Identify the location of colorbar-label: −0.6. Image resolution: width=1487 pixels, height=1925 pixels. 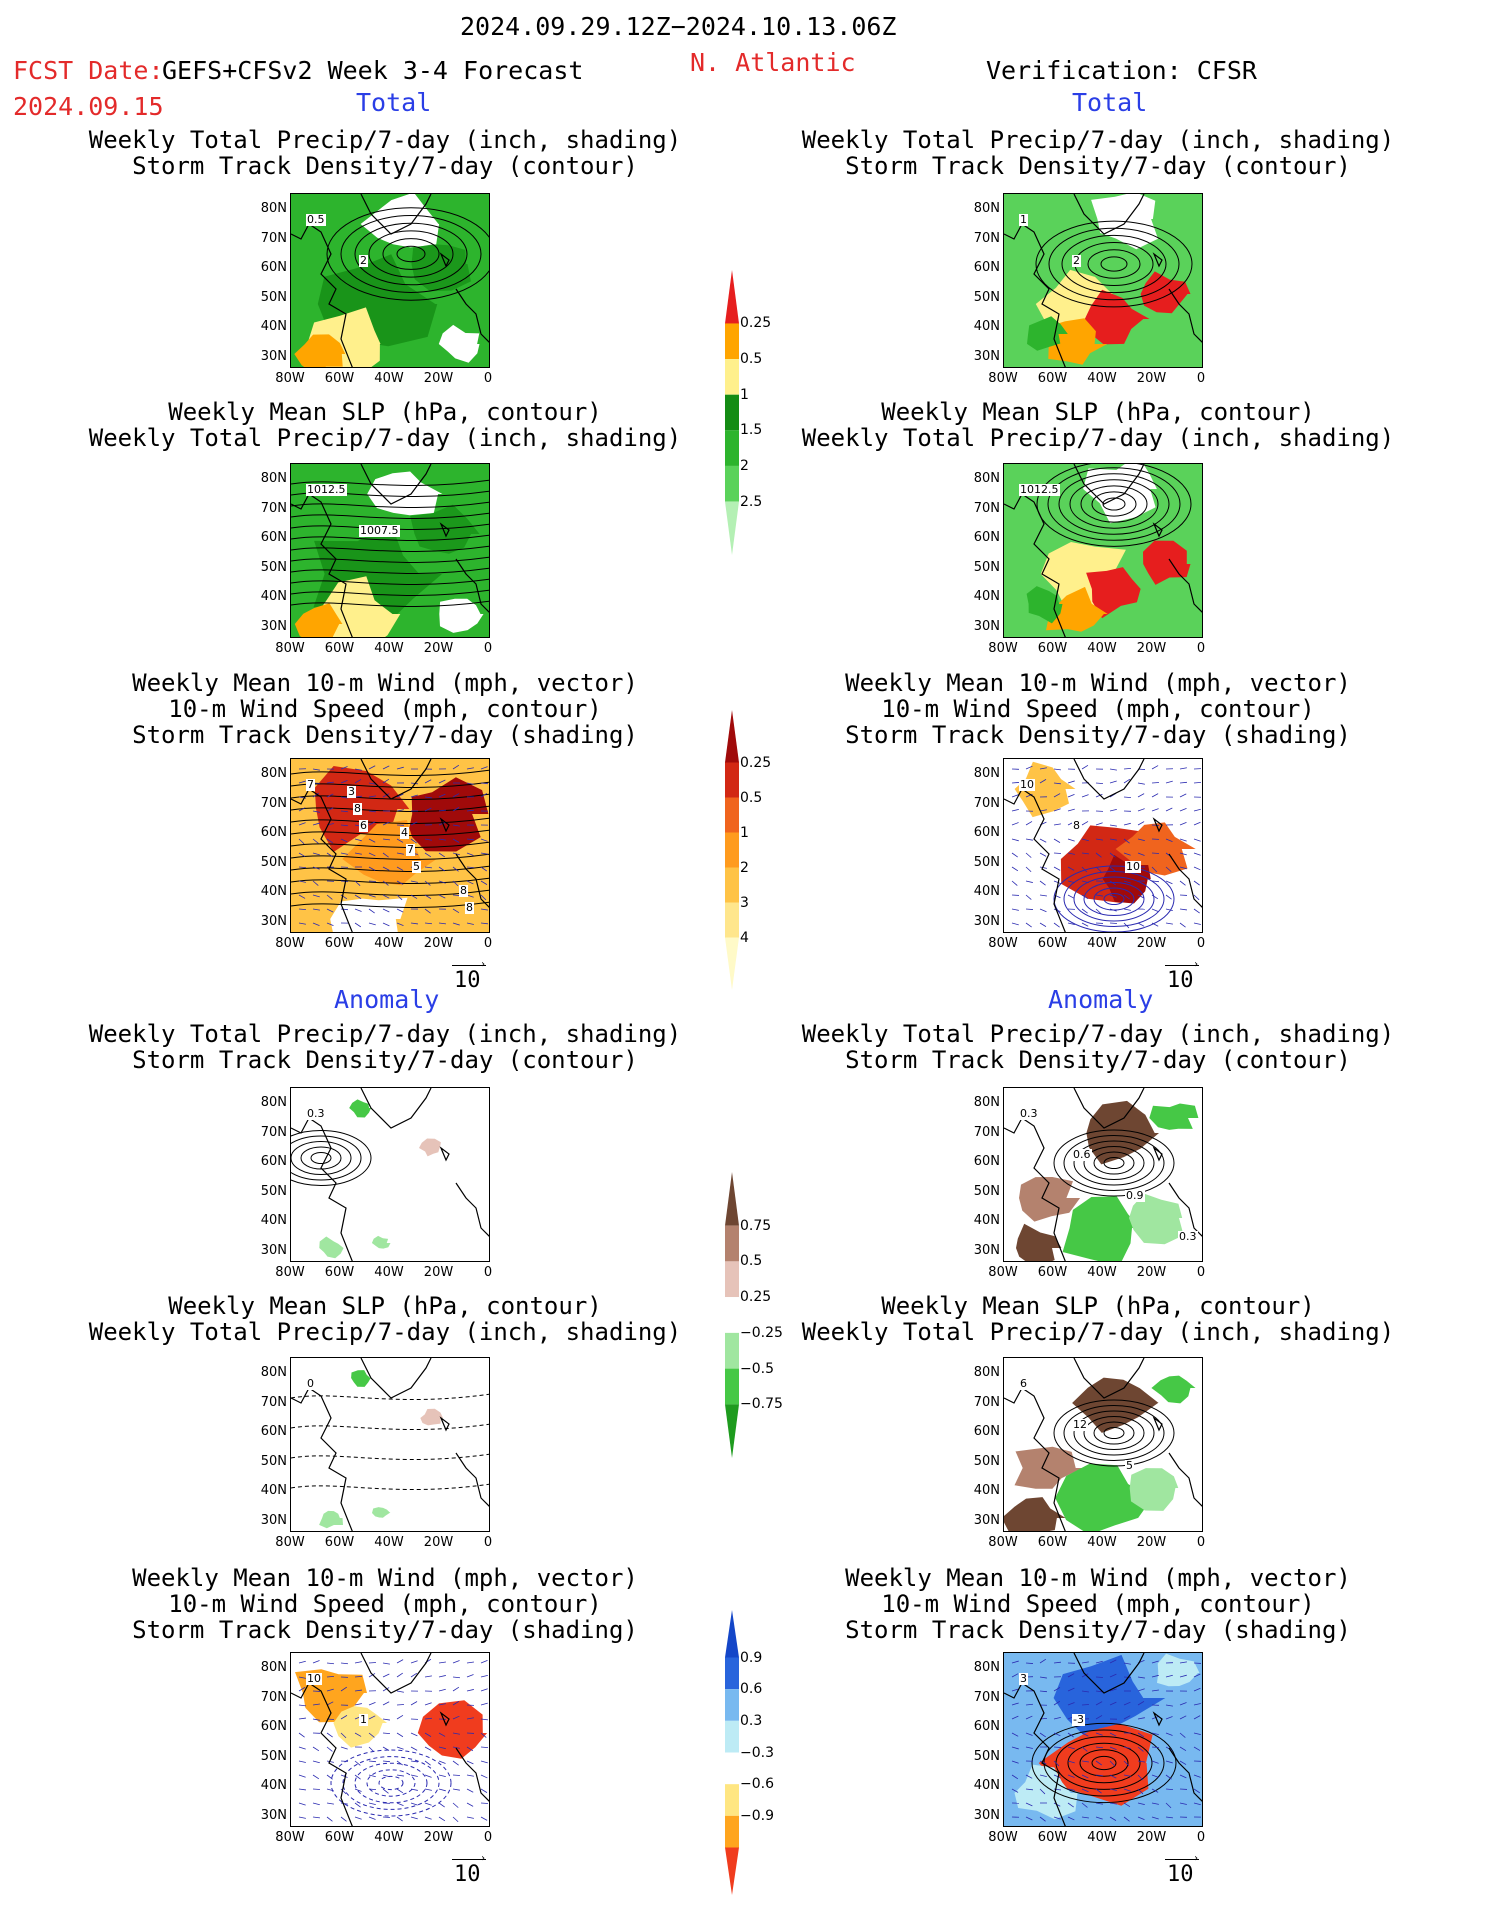
(757, 1784).